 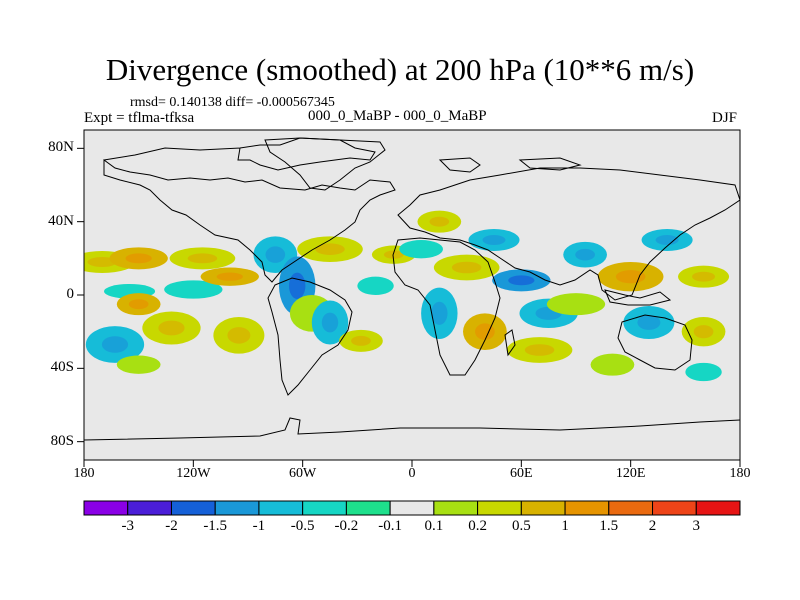 What do you see at coordinates (565, 526) in the screenshot?
I see `colorbar-label: 1` at bounding box center [565, 526].